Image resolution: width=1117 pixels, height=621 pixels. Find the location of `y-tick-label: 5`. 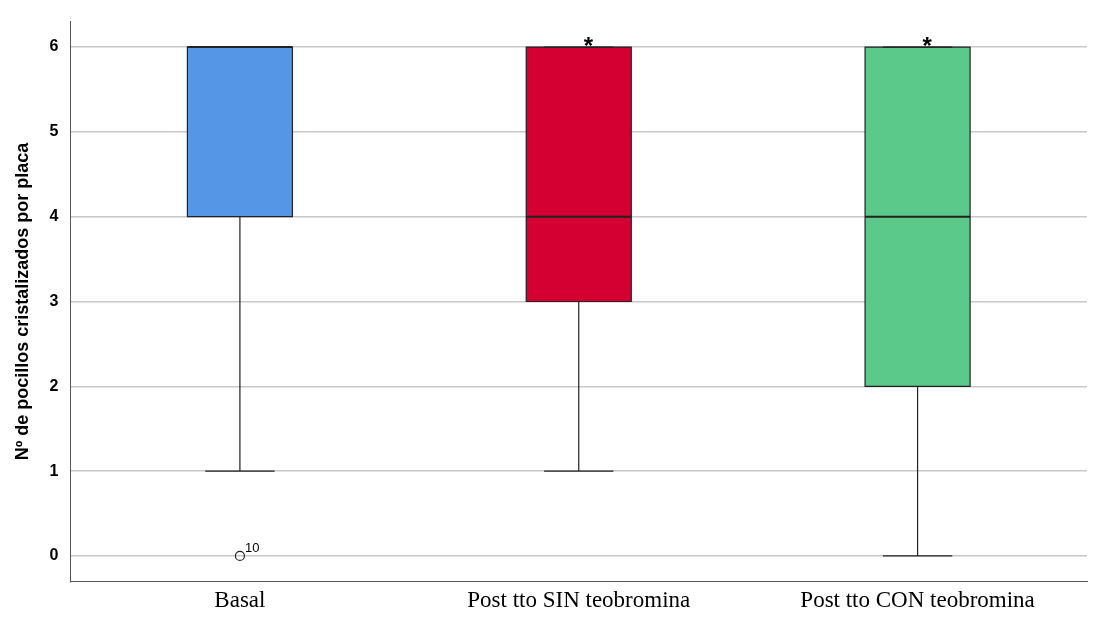

y-tick-label: 5 is located at coordinates (54, 131).